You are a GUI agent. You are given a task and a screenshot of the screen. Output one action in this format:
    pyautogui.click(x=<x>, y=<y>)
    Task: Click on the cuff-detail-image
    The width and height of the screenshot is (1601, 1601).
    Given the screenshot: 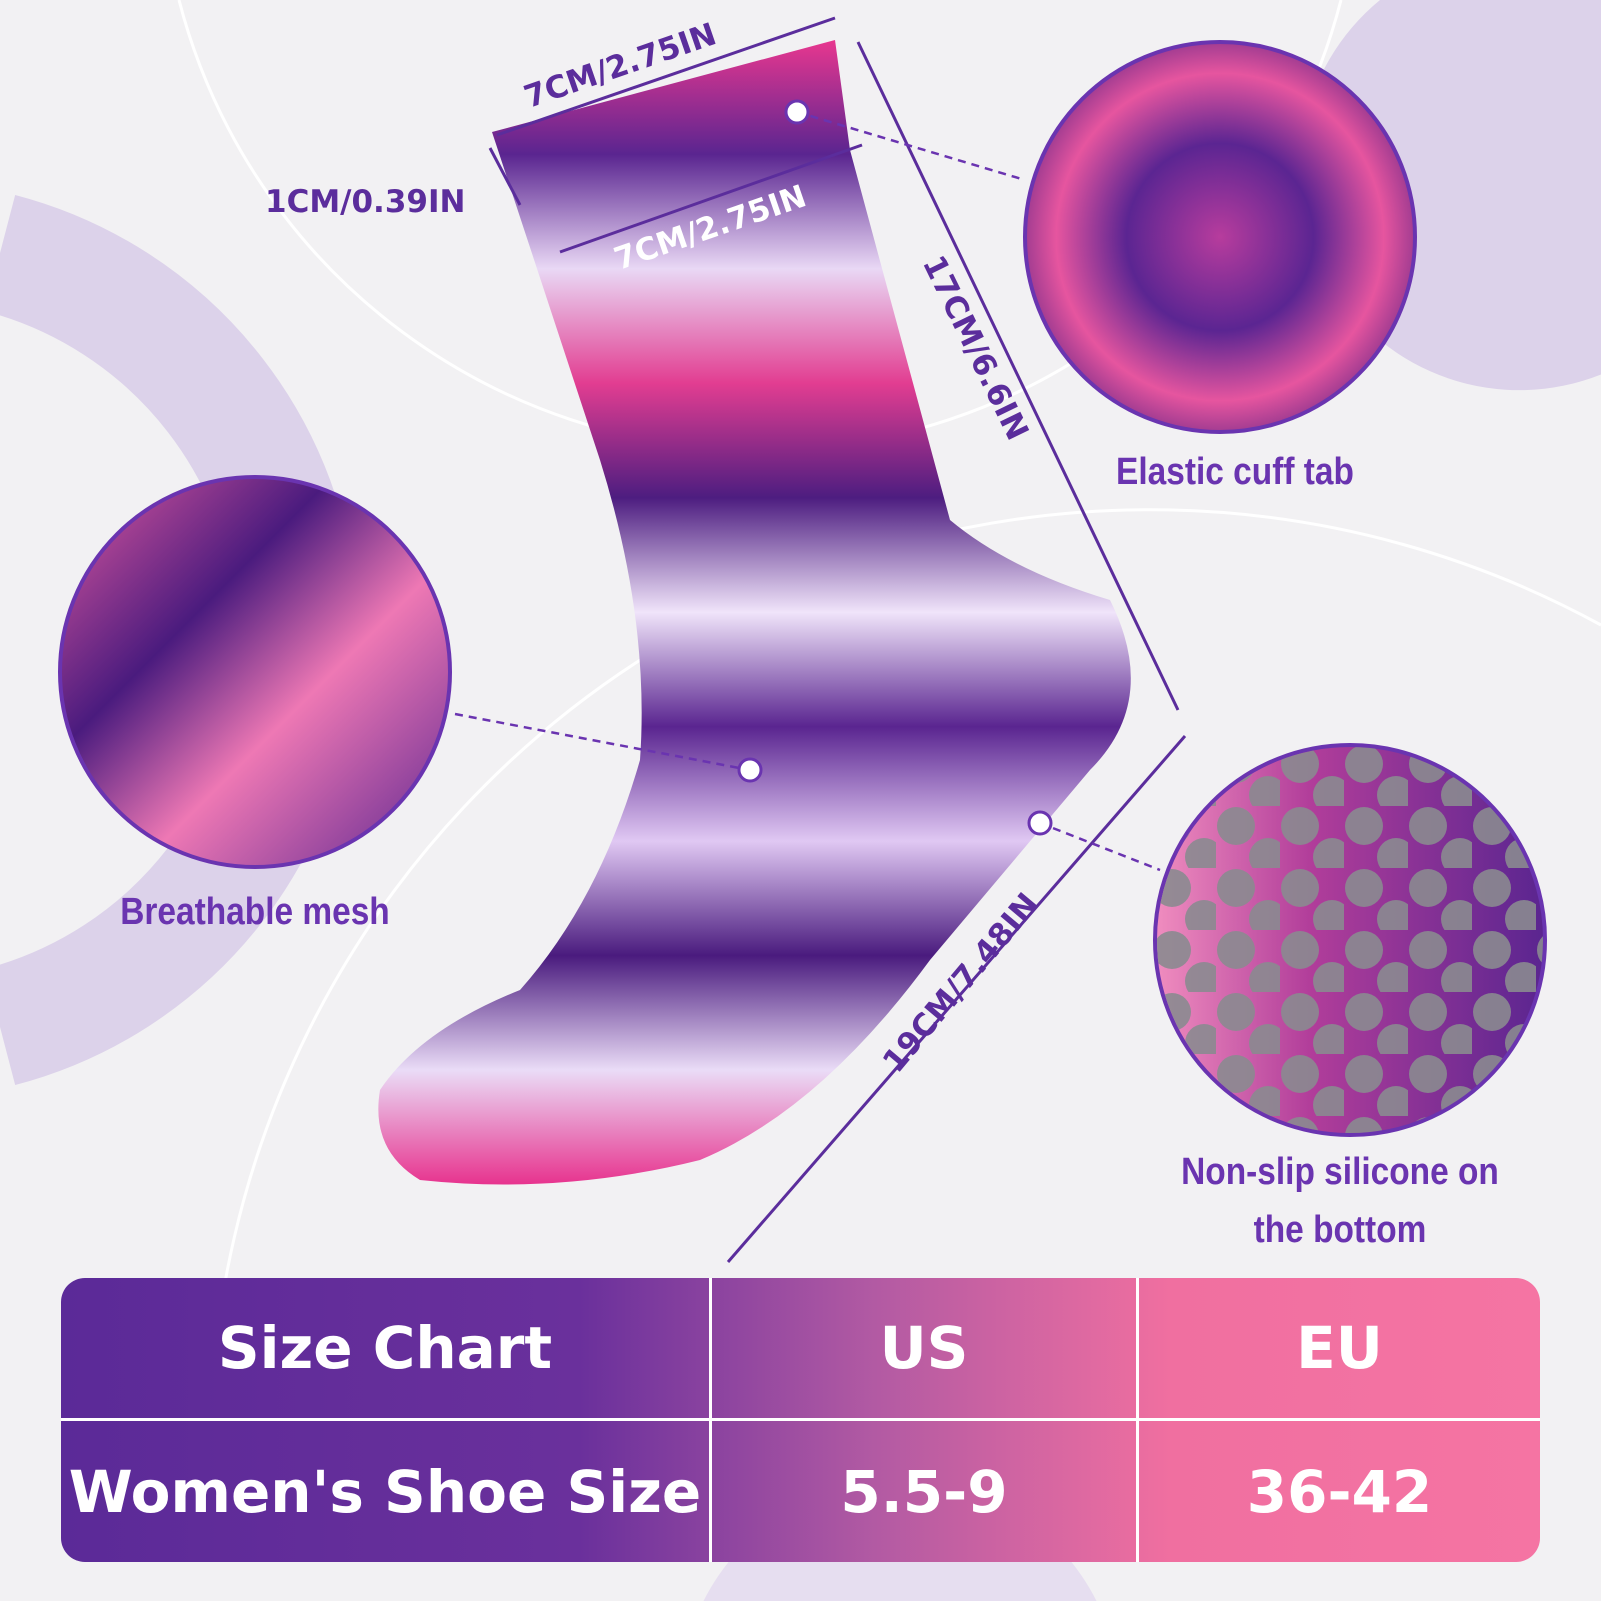 What is the action you would take?
    pyautogui.click(x=1220, y=237)
    